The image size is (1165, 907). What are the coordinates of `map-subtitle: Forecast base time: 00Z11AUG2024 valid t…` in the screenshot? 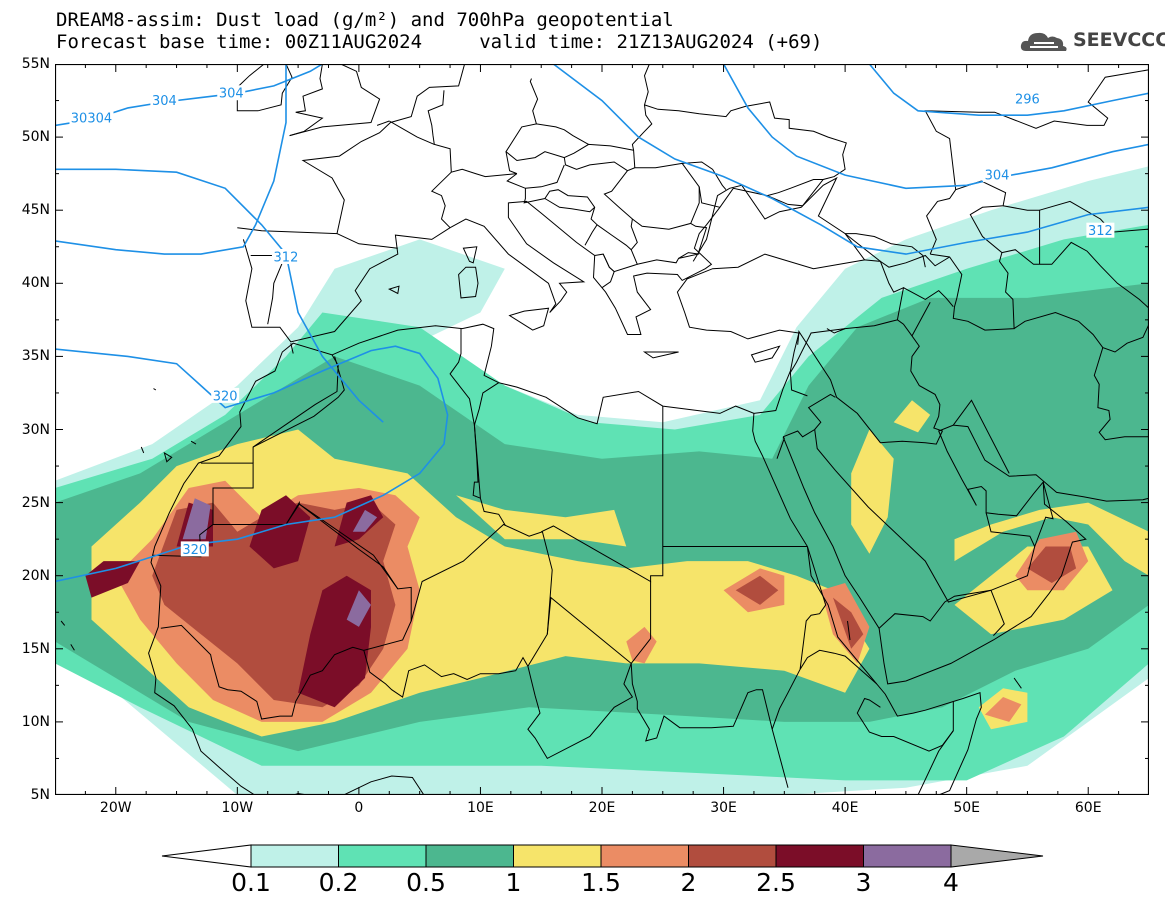 It's located at (439, 42).